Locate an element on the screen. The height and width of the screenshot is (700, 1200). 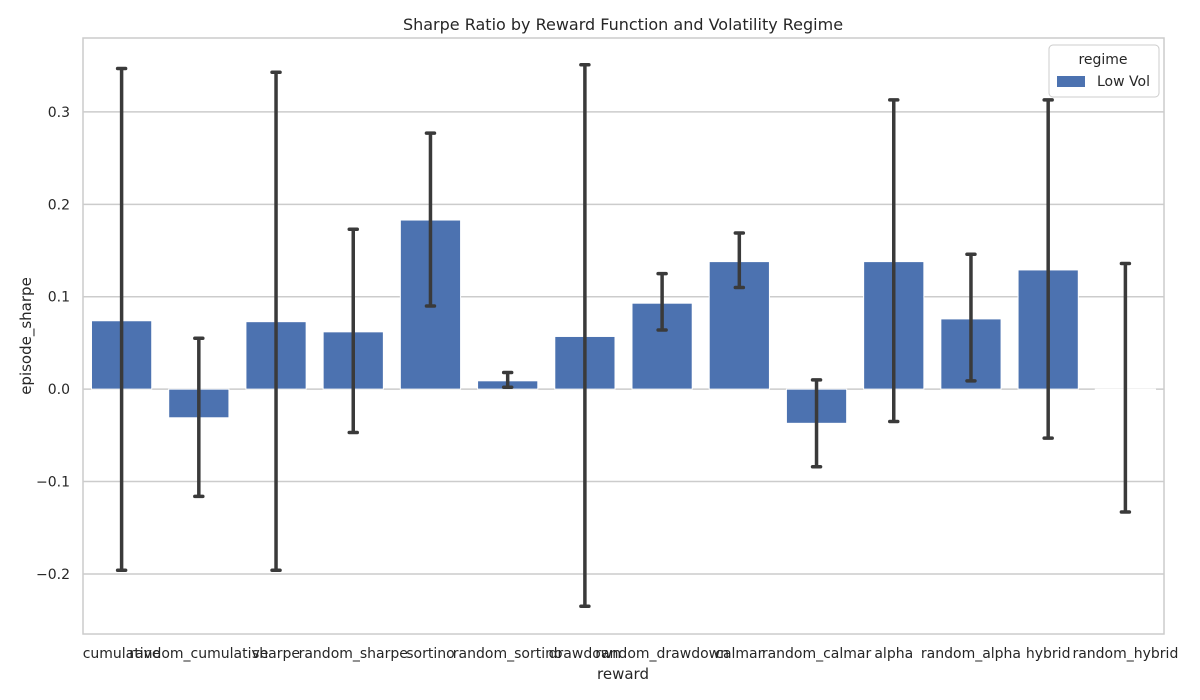
x-tick-label: random_hybrid is located at coordinates (1125, 654).